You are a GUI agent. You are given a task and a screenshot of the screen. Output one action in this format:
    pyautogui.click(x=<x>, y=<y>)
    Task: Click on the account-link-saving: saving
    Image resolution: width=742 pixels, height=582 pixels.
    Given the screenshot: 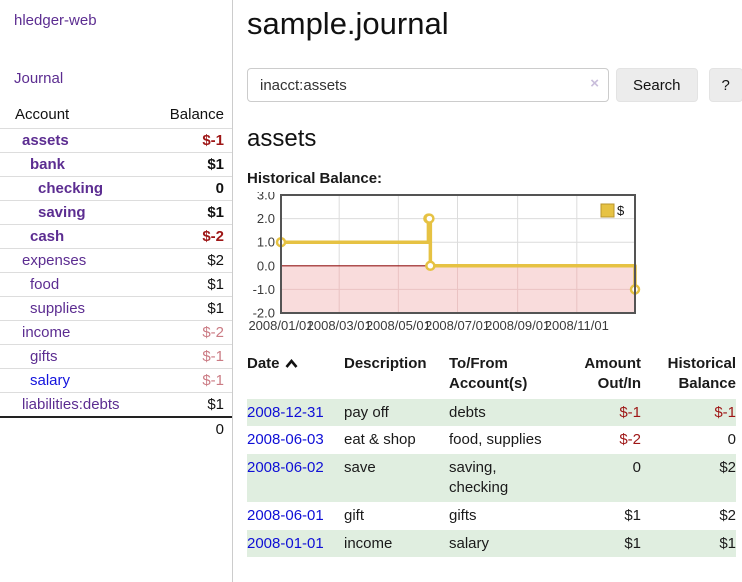 What is the action you would take?
    pyautogui.click(x=62, y=212)
    